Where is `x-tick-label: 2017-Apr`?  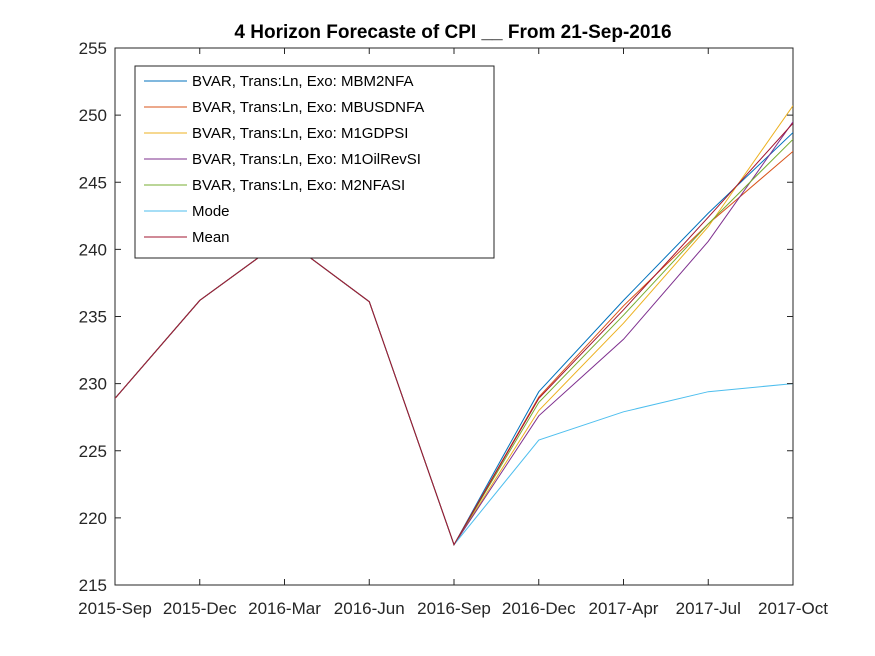
x-tick-label: 2017-Apr is located at coordinates (624, 608).